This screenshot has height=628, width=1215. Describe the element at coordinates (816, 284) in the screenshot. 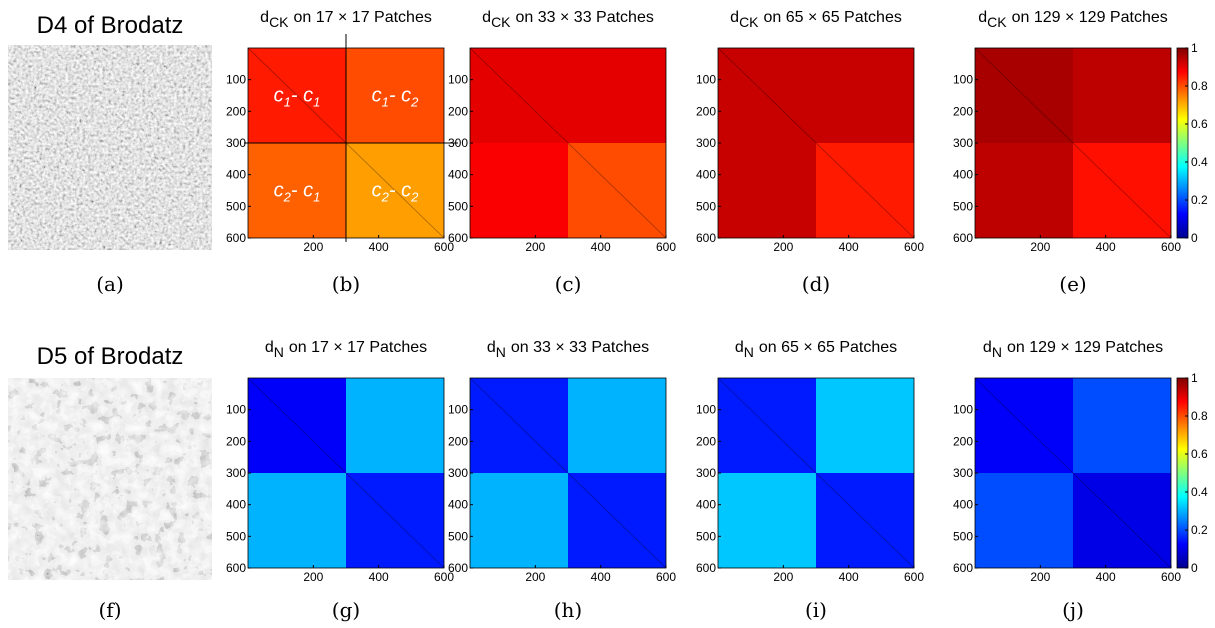

I see `caption: (d)` at that location.